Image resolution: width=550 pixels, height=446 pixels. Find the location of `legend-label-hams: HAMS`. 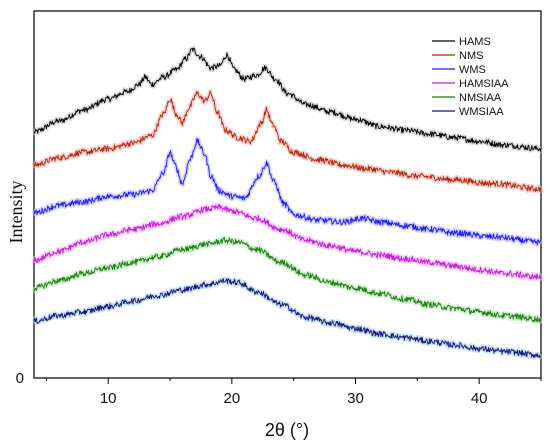

legend-label-hams: HAMS is located at coordinates (475, 42).